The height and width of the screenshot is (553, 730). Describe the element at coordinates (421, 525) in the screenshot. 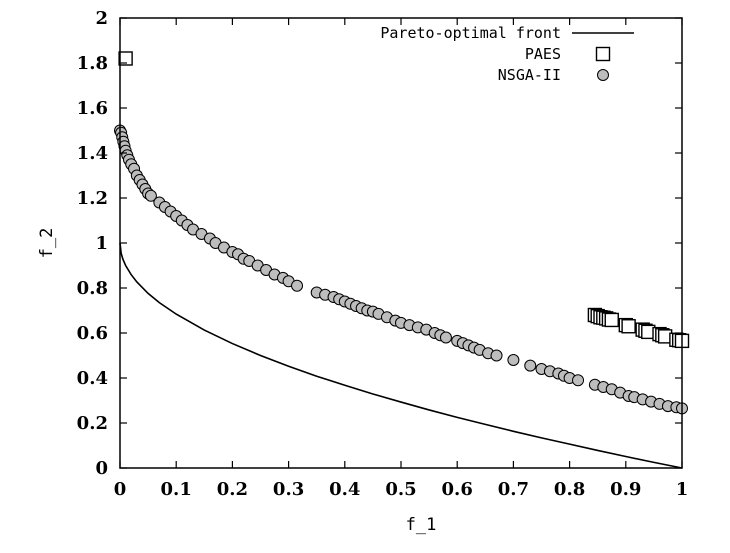

I see `x-axis-label: f_1` at that location.